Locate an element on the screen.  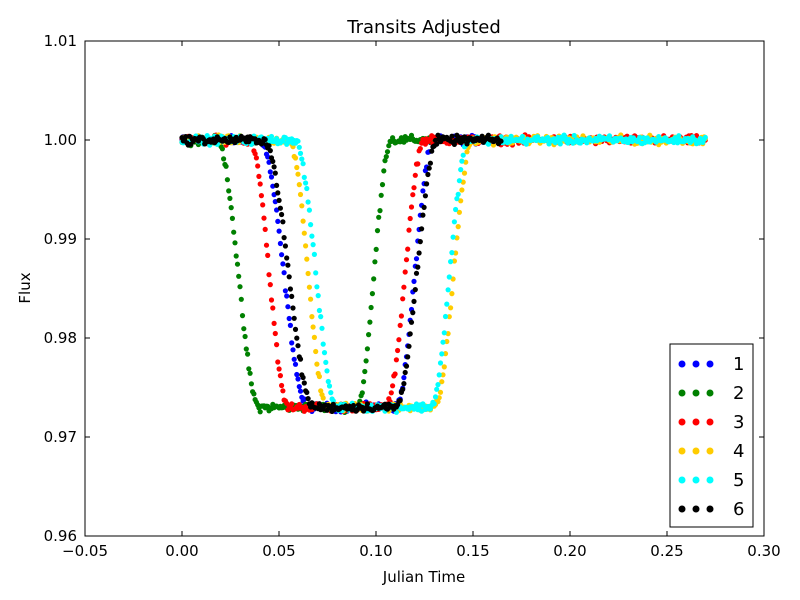
x-tick-label: 0.00 is located at coordinates (181, 551).